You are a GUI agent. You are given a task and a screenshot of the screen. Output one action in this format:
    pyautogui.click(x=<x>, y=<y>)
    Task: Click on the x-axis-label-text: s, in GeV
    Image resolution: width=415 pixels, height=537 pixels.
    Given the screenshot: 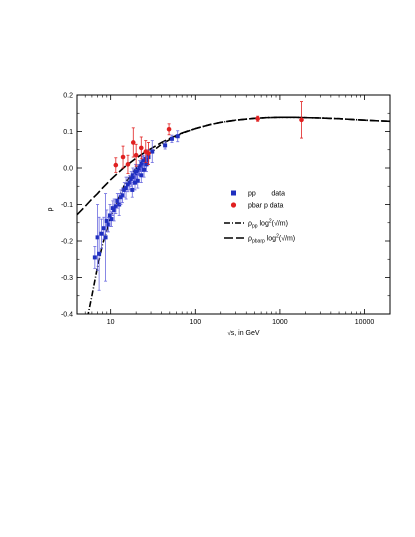 What is the action you would take?
    pyautogui.click(x=245, y=333)
    